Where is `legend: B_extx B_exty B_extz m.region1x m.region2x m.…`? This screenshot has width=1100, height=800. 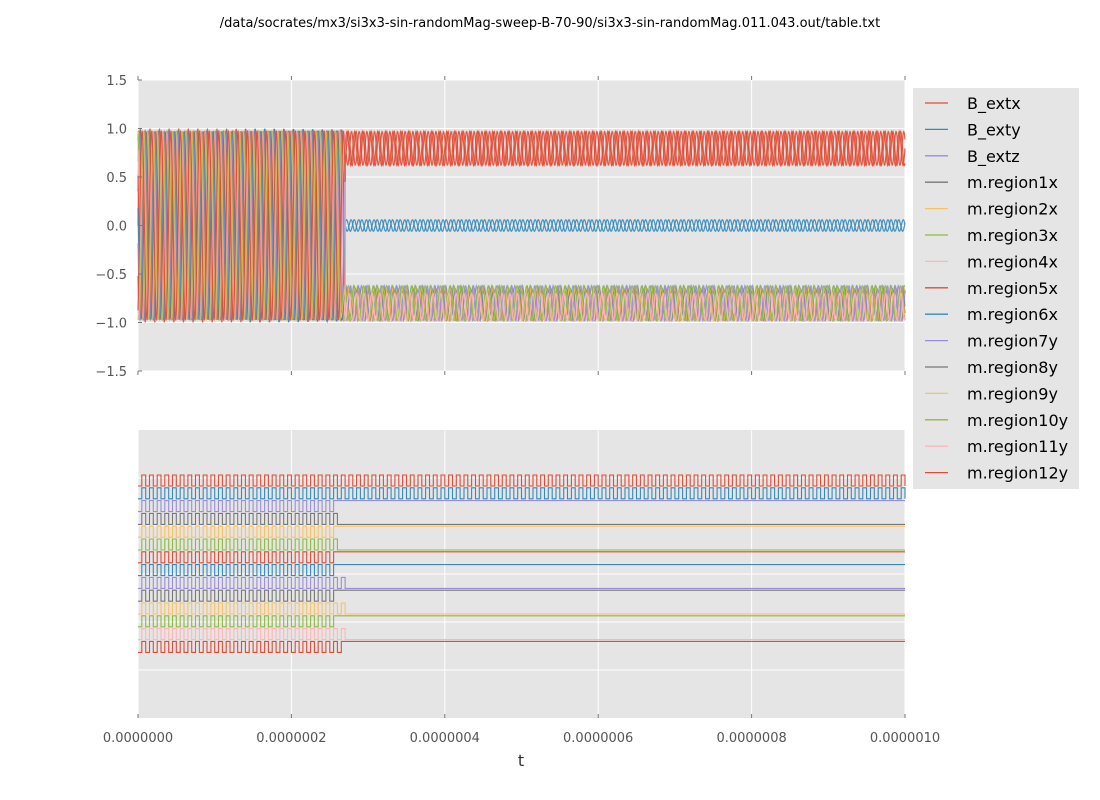
legend: B_extx B_exty B_extz m.region1x m.region2x m.… is located at coordinates (996, 288).